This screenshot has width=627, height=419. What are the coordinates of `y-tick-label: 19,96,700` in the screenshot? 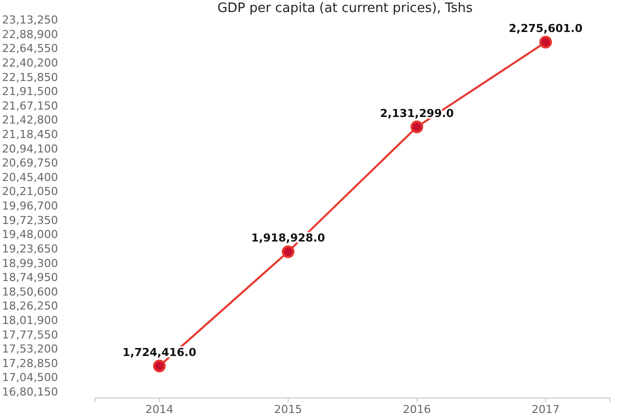 It's located at (30, 206).